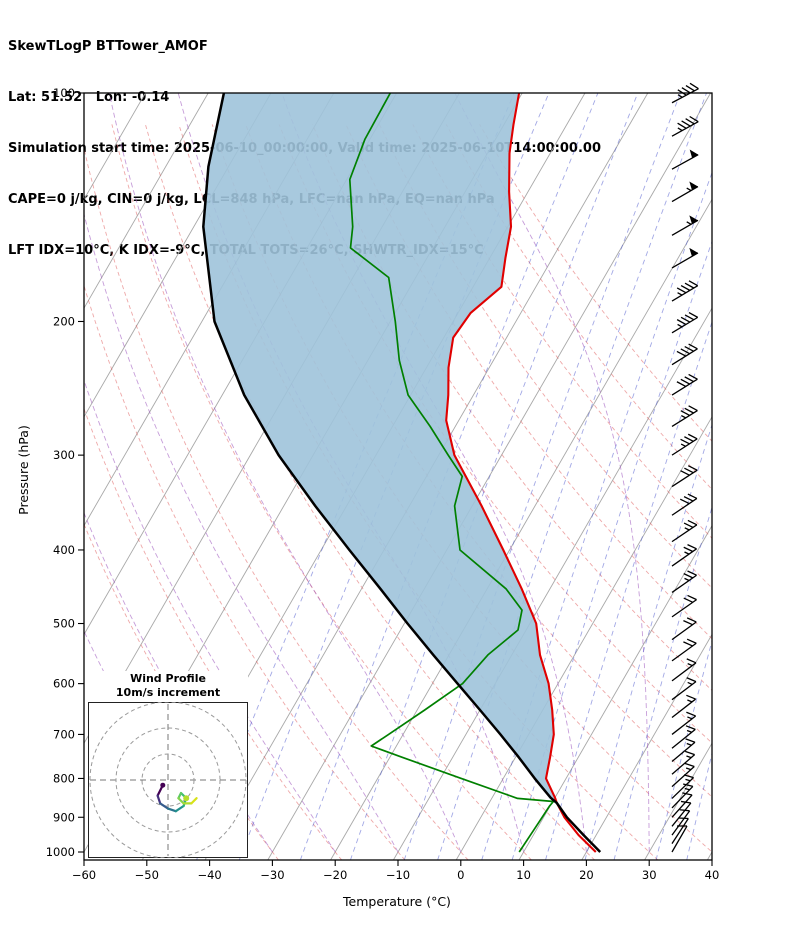  What do you see at coordinates (712, 875) in the screenshot?
I see `svg-text: 40` at bounding box center [712, 875].